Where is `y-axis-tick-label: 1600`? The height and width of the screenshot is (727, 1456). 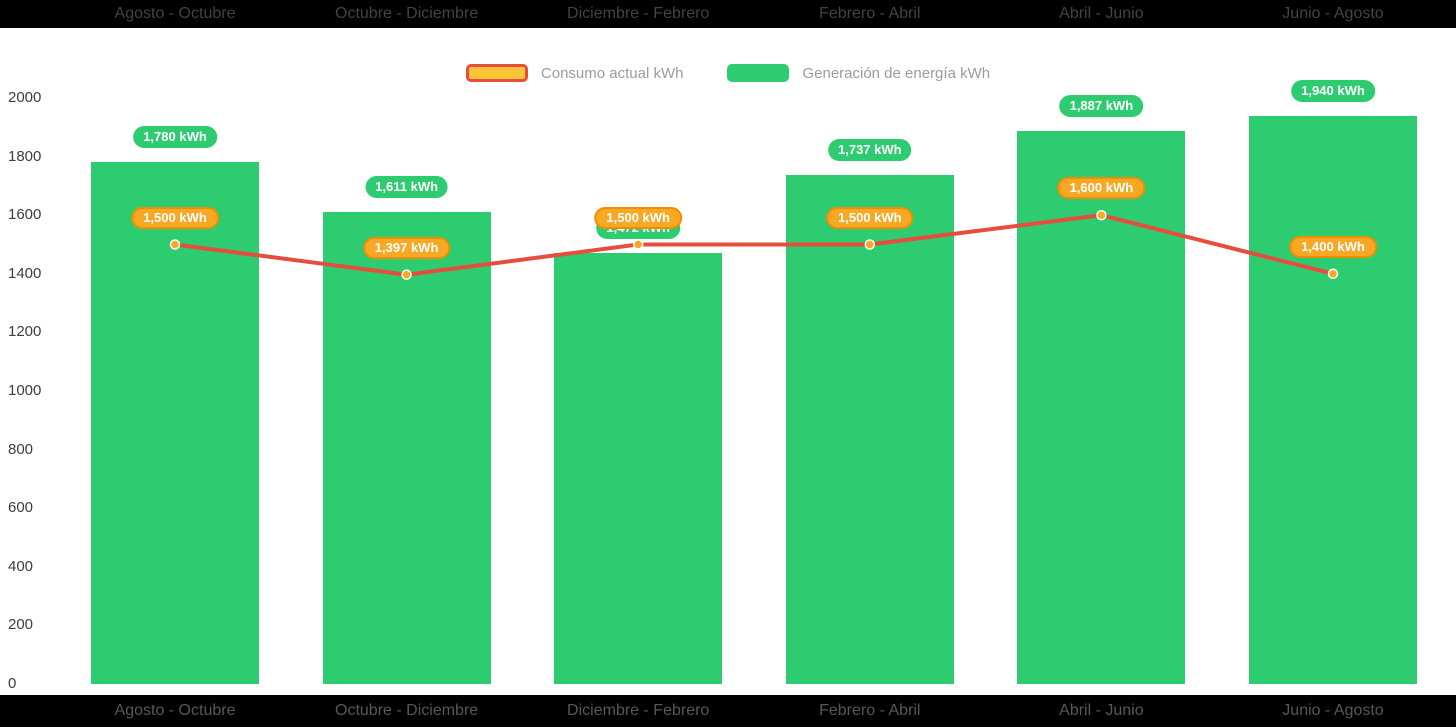 y-axis-tick-label: 1600 is located at coordinates (25, 215).